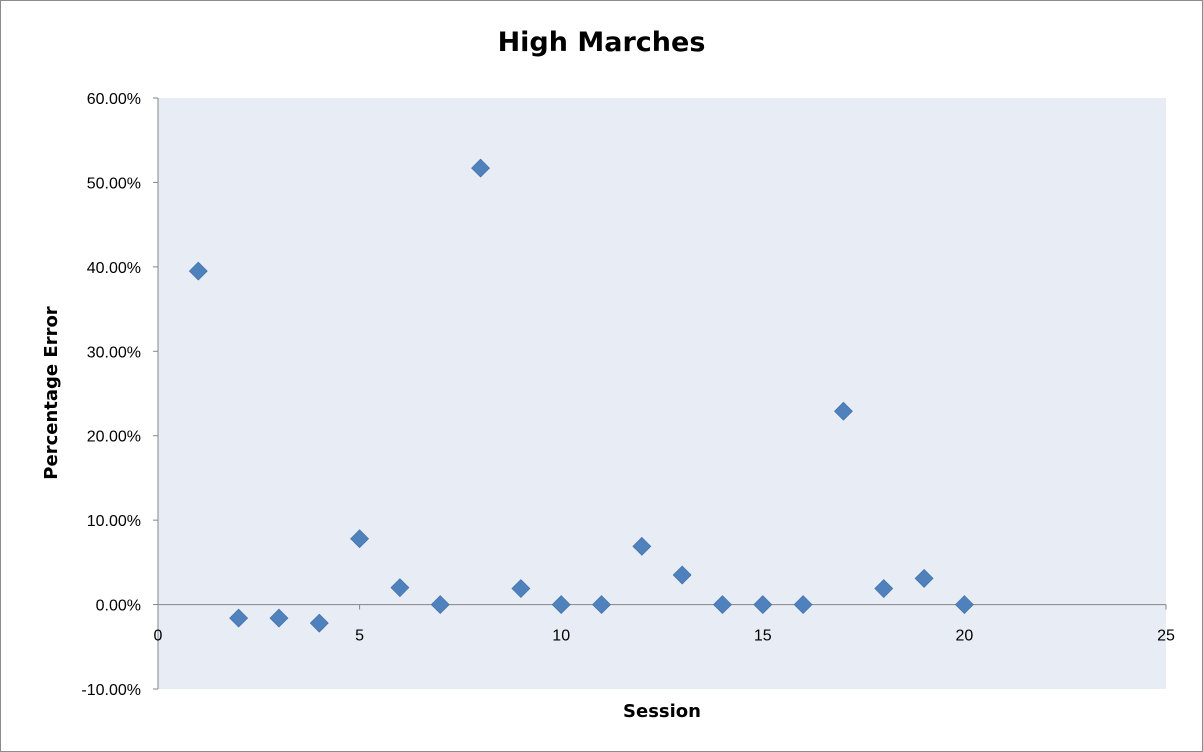 This screenshot has width=1203, height=752. What do you see at coordinates (763, 636) in the screenshot?
I see `x-tick-label: 15` at bounding box center [763, 636].